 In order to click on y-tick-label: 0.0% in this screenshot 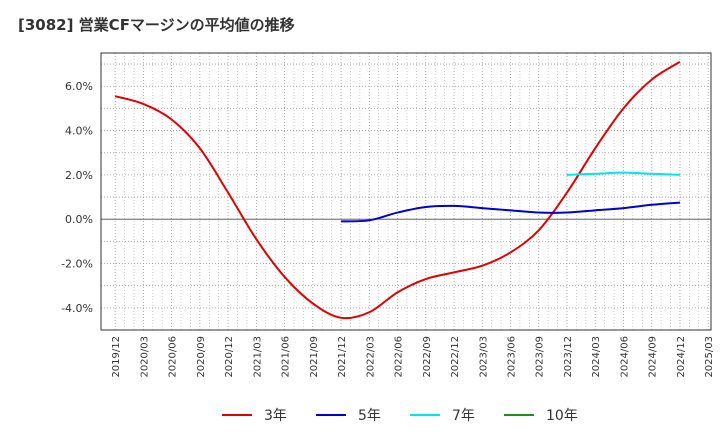, I will do `click(79, 219)`.